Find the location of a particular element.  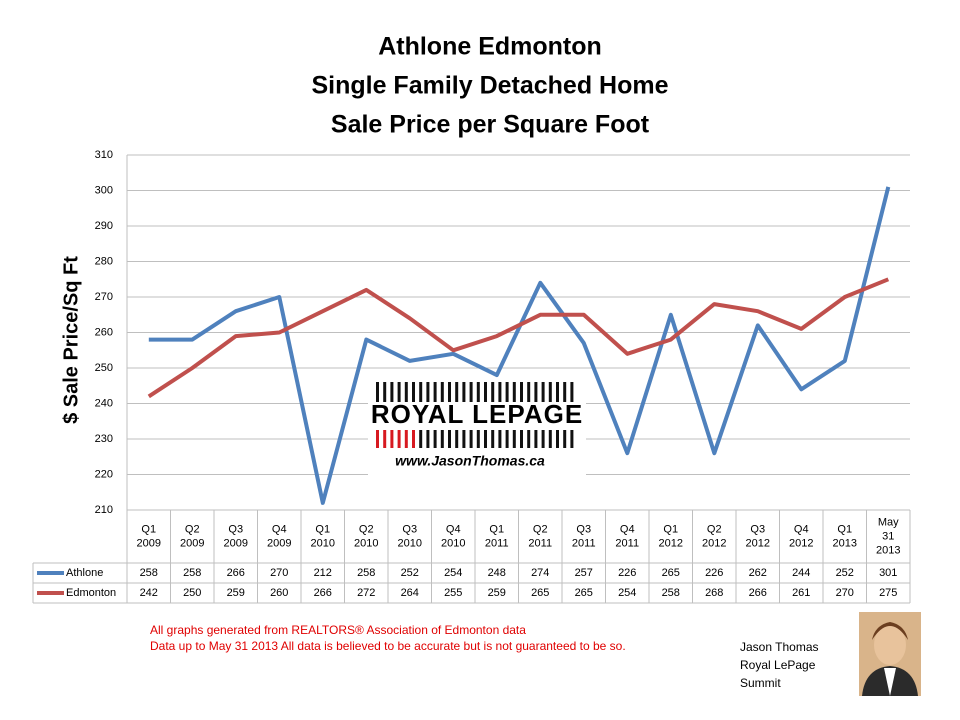

table-cell: 257 is located at coordinates (584, 573).